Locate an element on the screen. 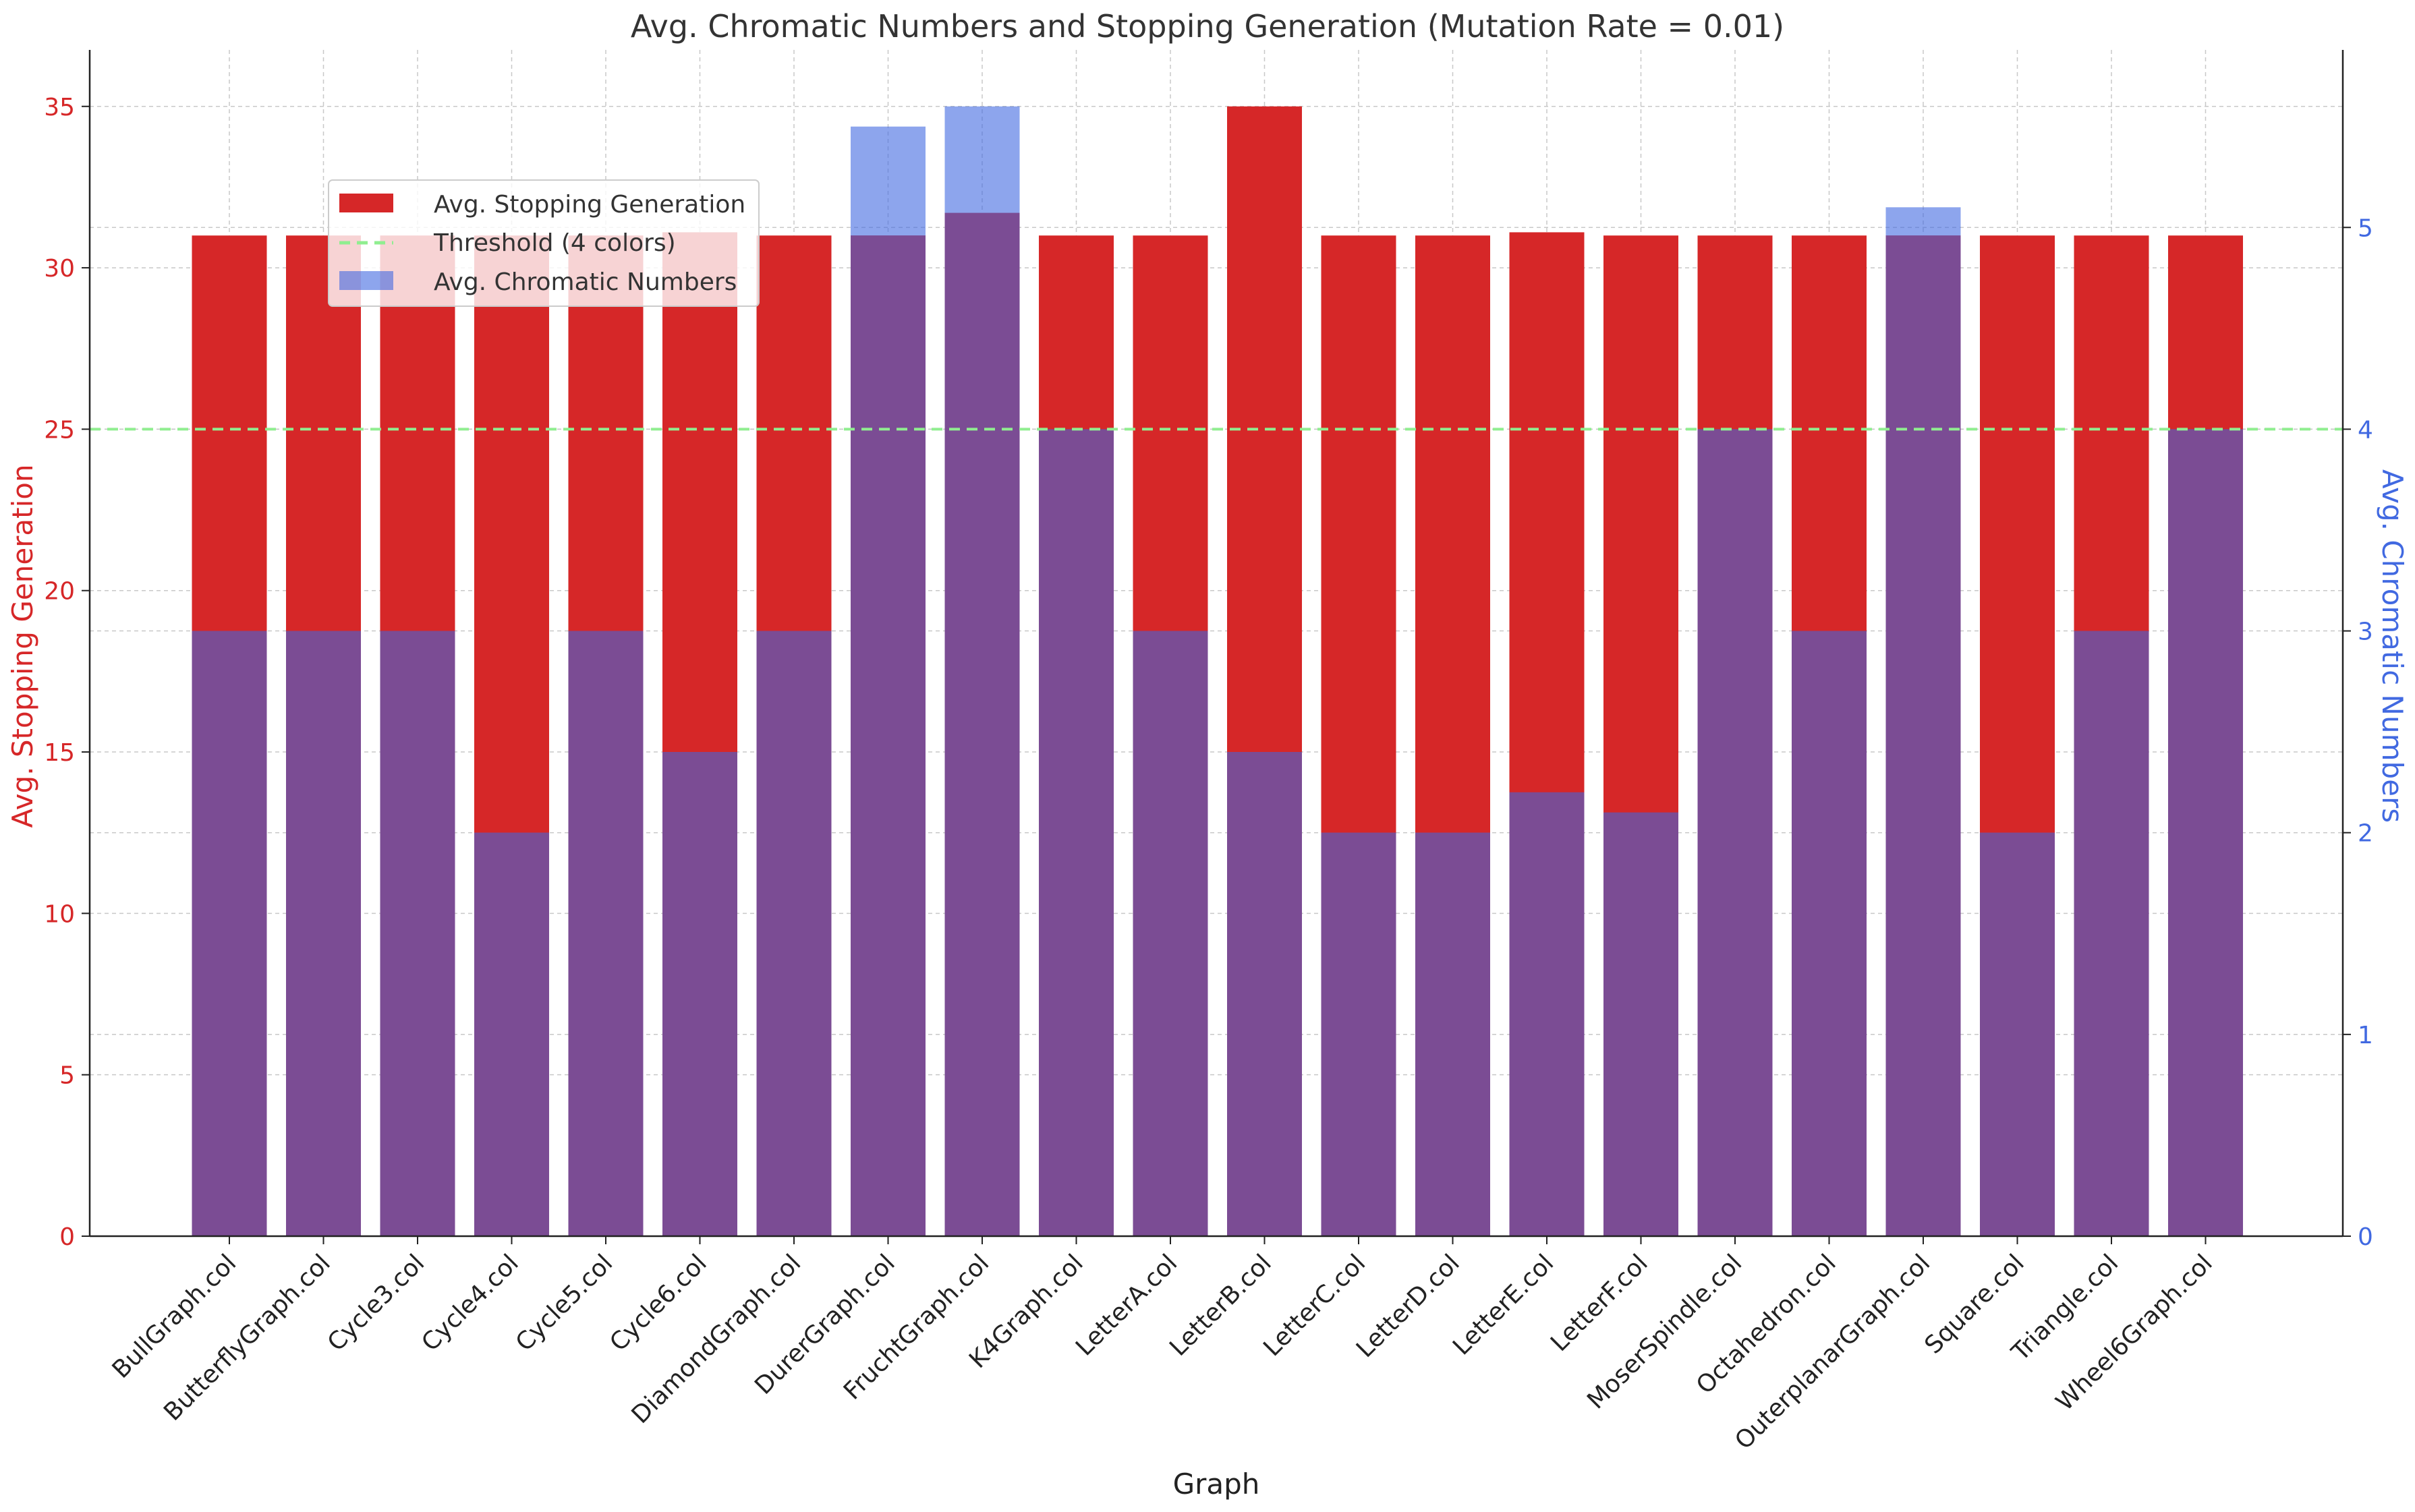 The height and width of the screenshot is (1512, 2415). y-tick-label-left: 0 is located at coordinates (67, 1237).